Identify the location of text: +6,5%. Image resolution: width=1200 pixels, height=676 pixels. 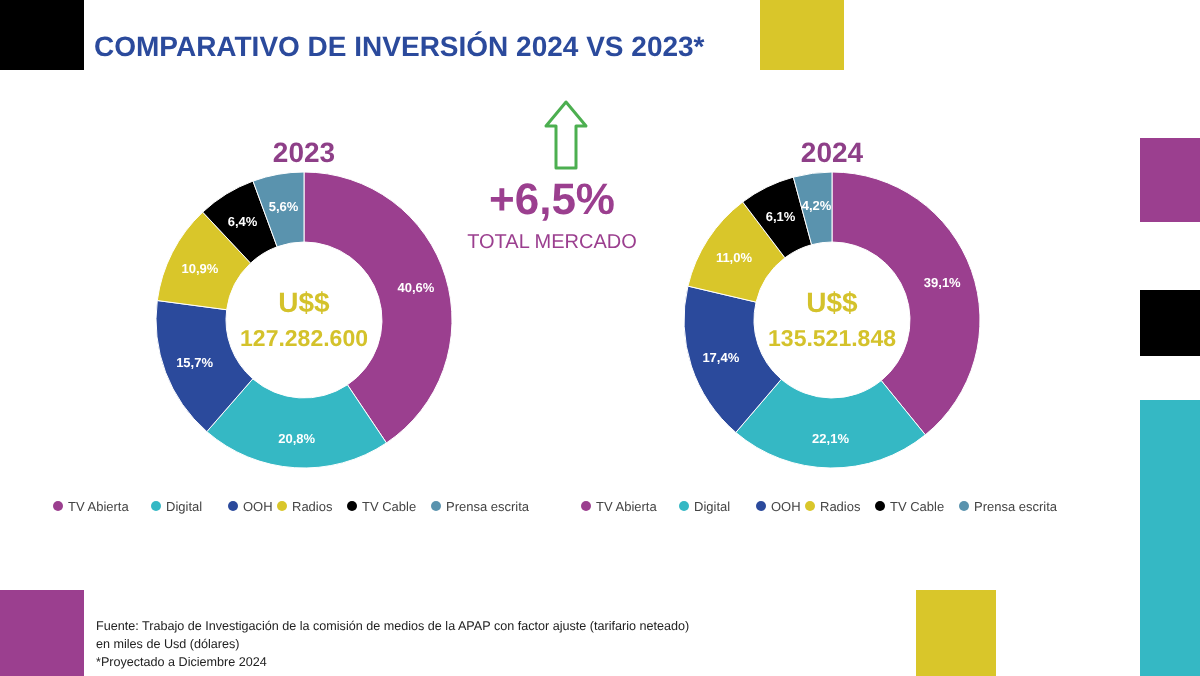
(552, 199).